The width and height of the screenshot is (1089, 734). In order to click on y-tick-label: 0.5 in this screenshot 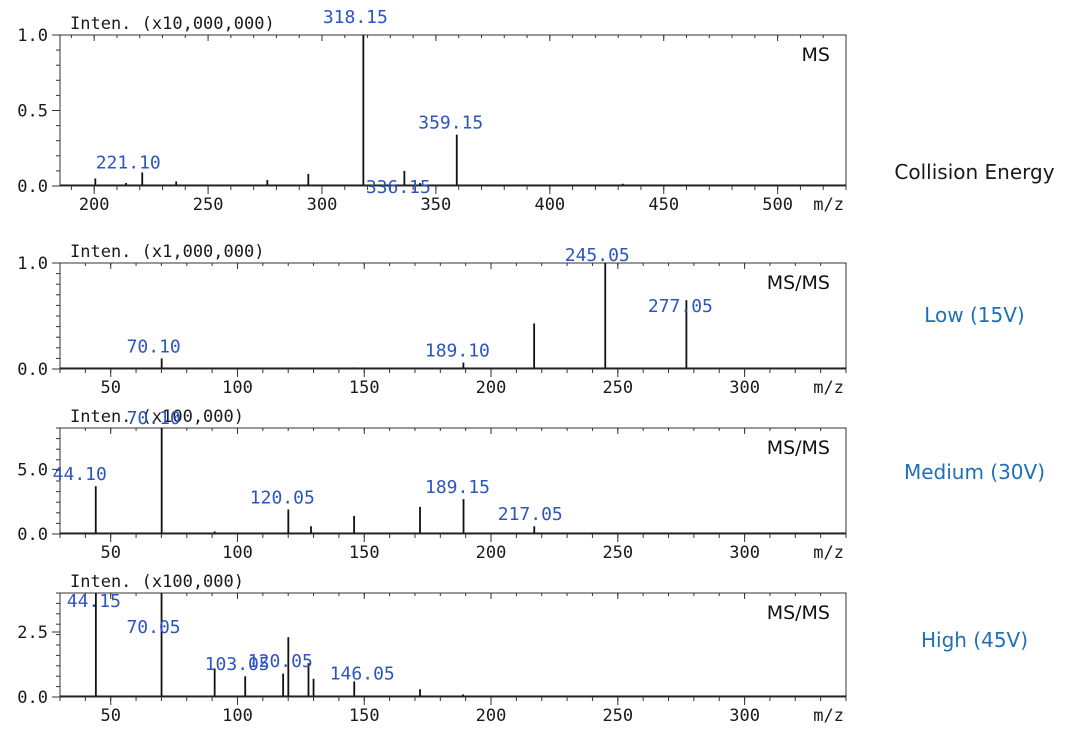, I will do `click(32, 112)`.